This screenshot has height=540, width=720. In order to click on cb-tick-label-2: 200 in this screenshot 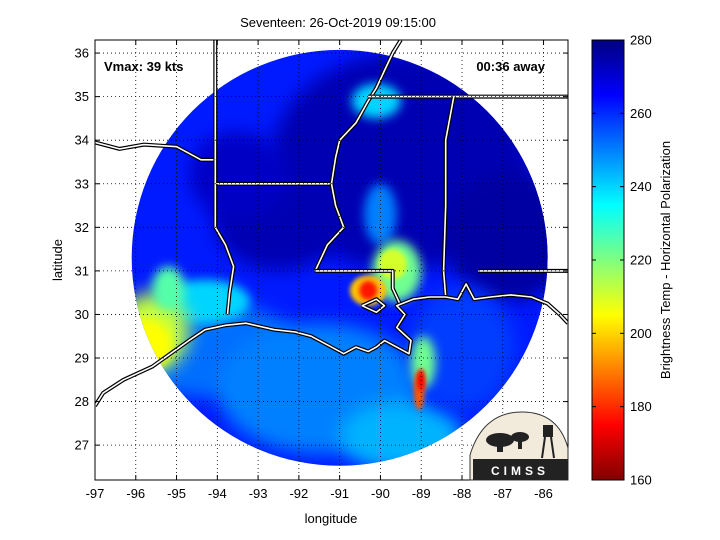, I will do `click(641, 333)`.